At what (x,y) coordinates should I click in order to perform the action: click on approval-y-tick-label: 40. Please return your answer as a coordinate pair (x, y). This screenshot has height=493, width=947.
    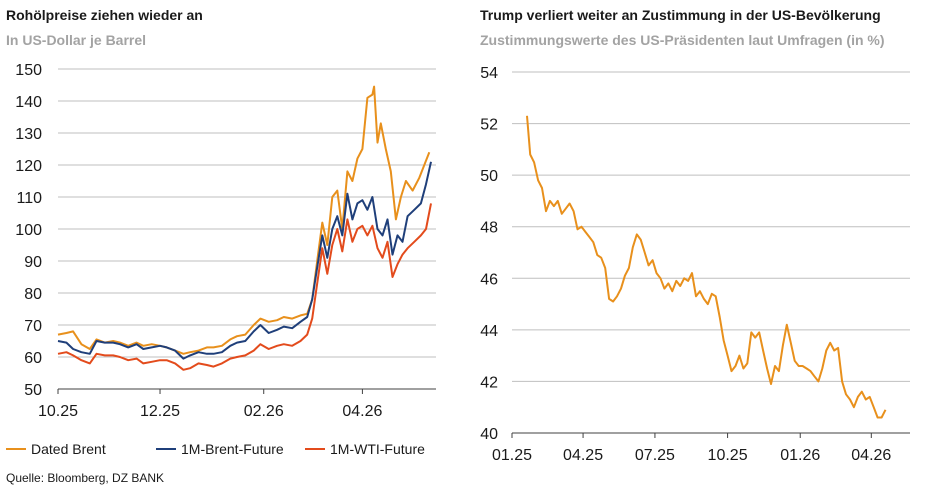
    Looking at the image, I should click on (489, 434).